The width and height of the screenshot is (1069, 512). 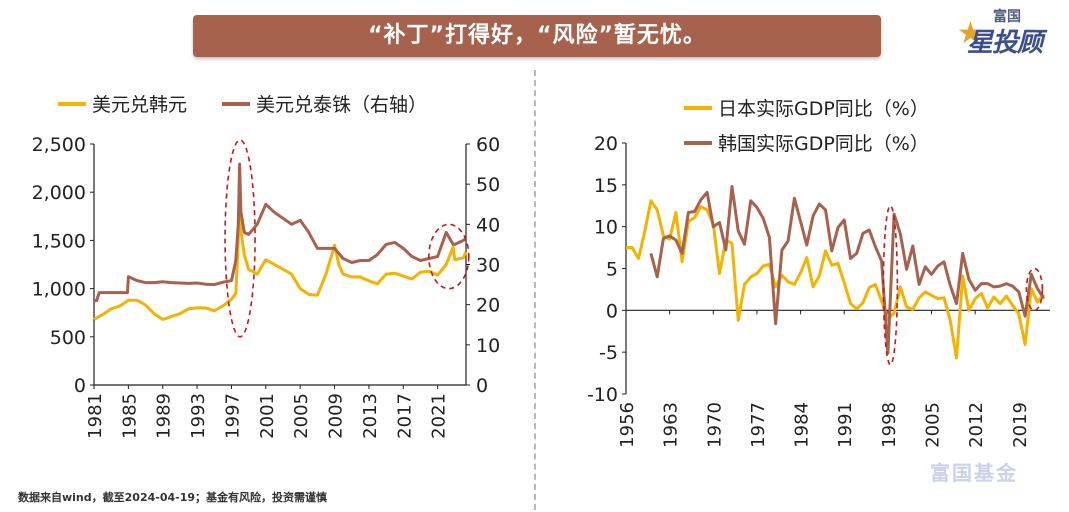 I want to click on x-tick-label: 1984, so click(x=802, y=425).